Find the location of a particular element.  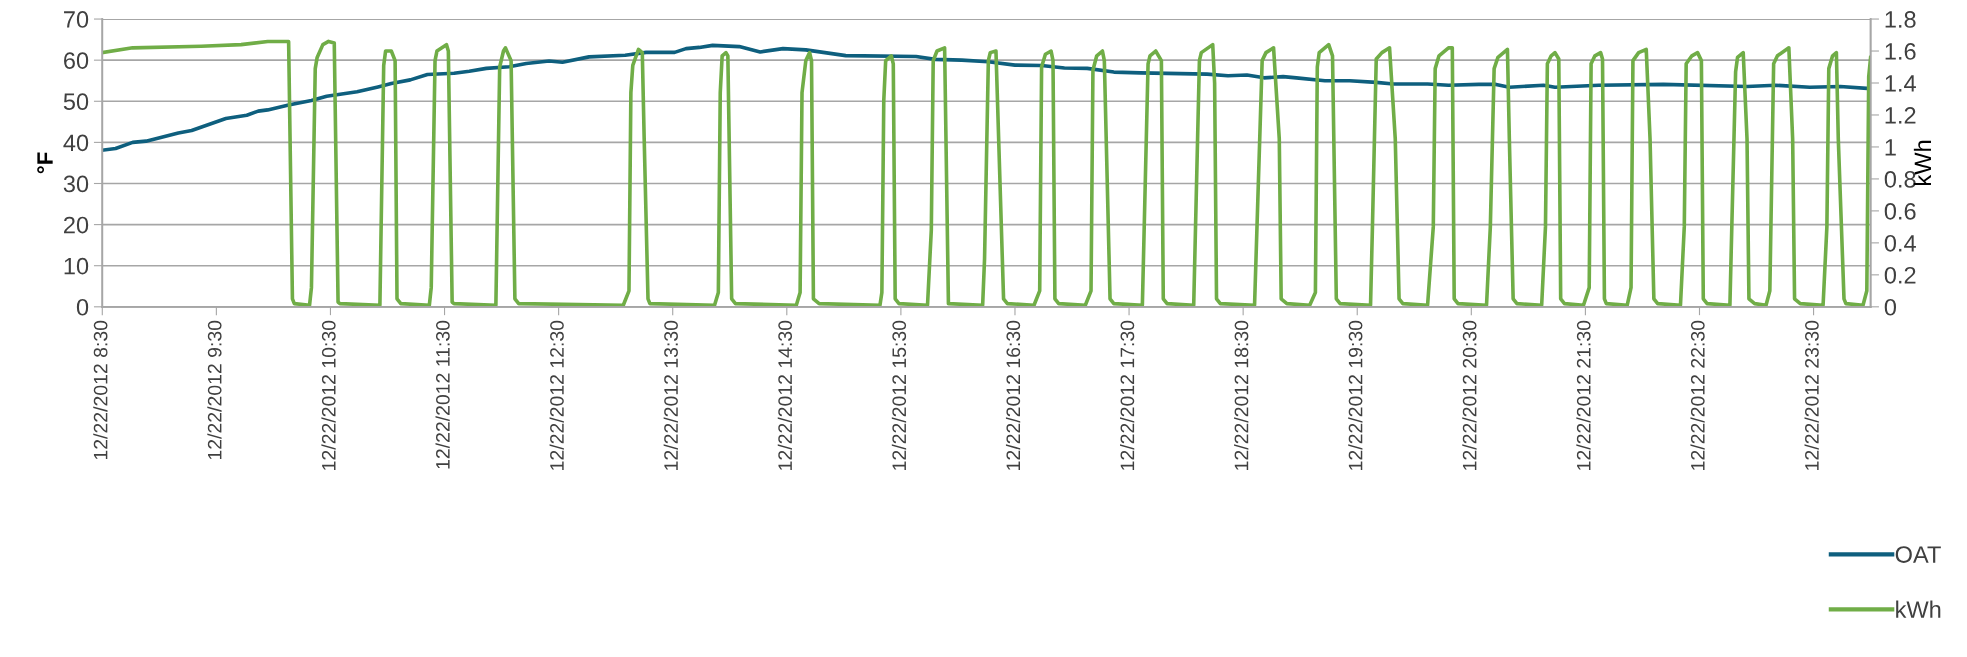

x-tick-label: 12/22/2012 12:30 is located at coordinates (556, 395).